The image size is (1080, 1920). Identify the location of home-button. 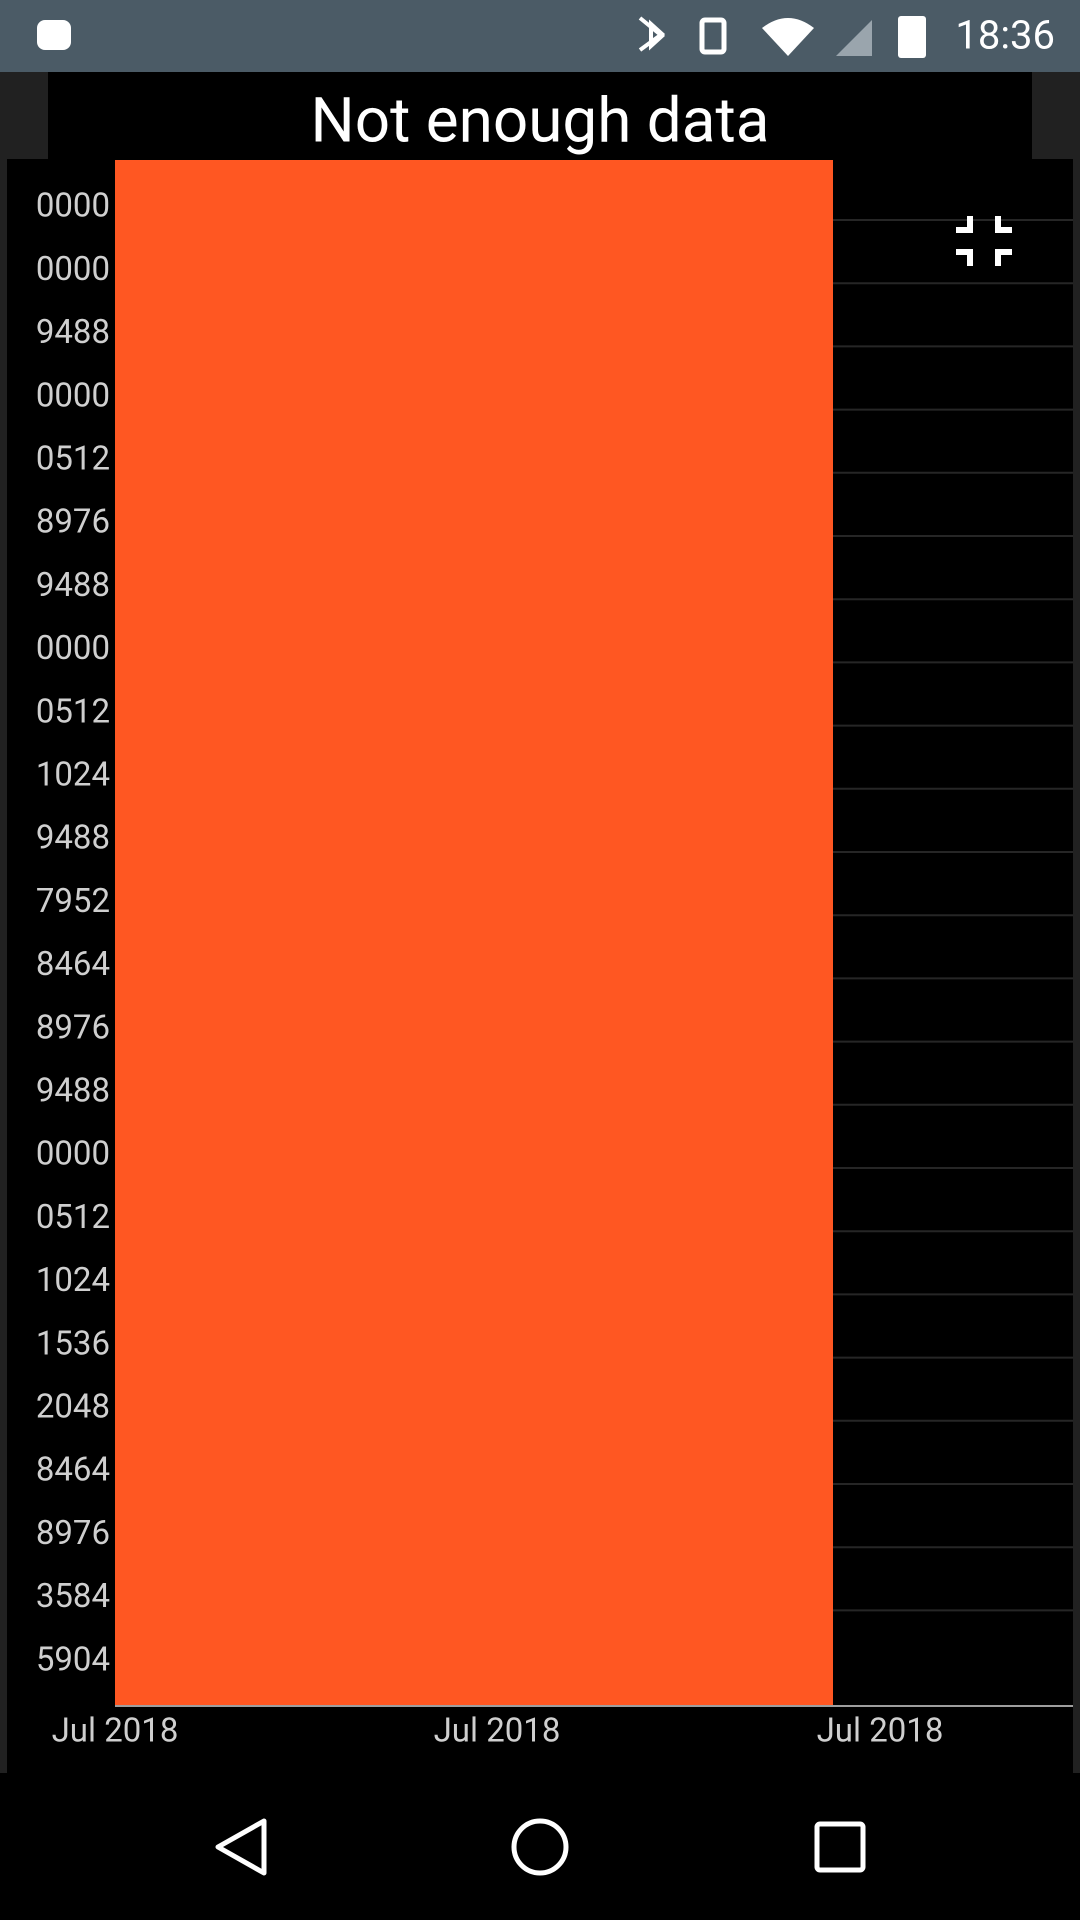
(540, 1847).